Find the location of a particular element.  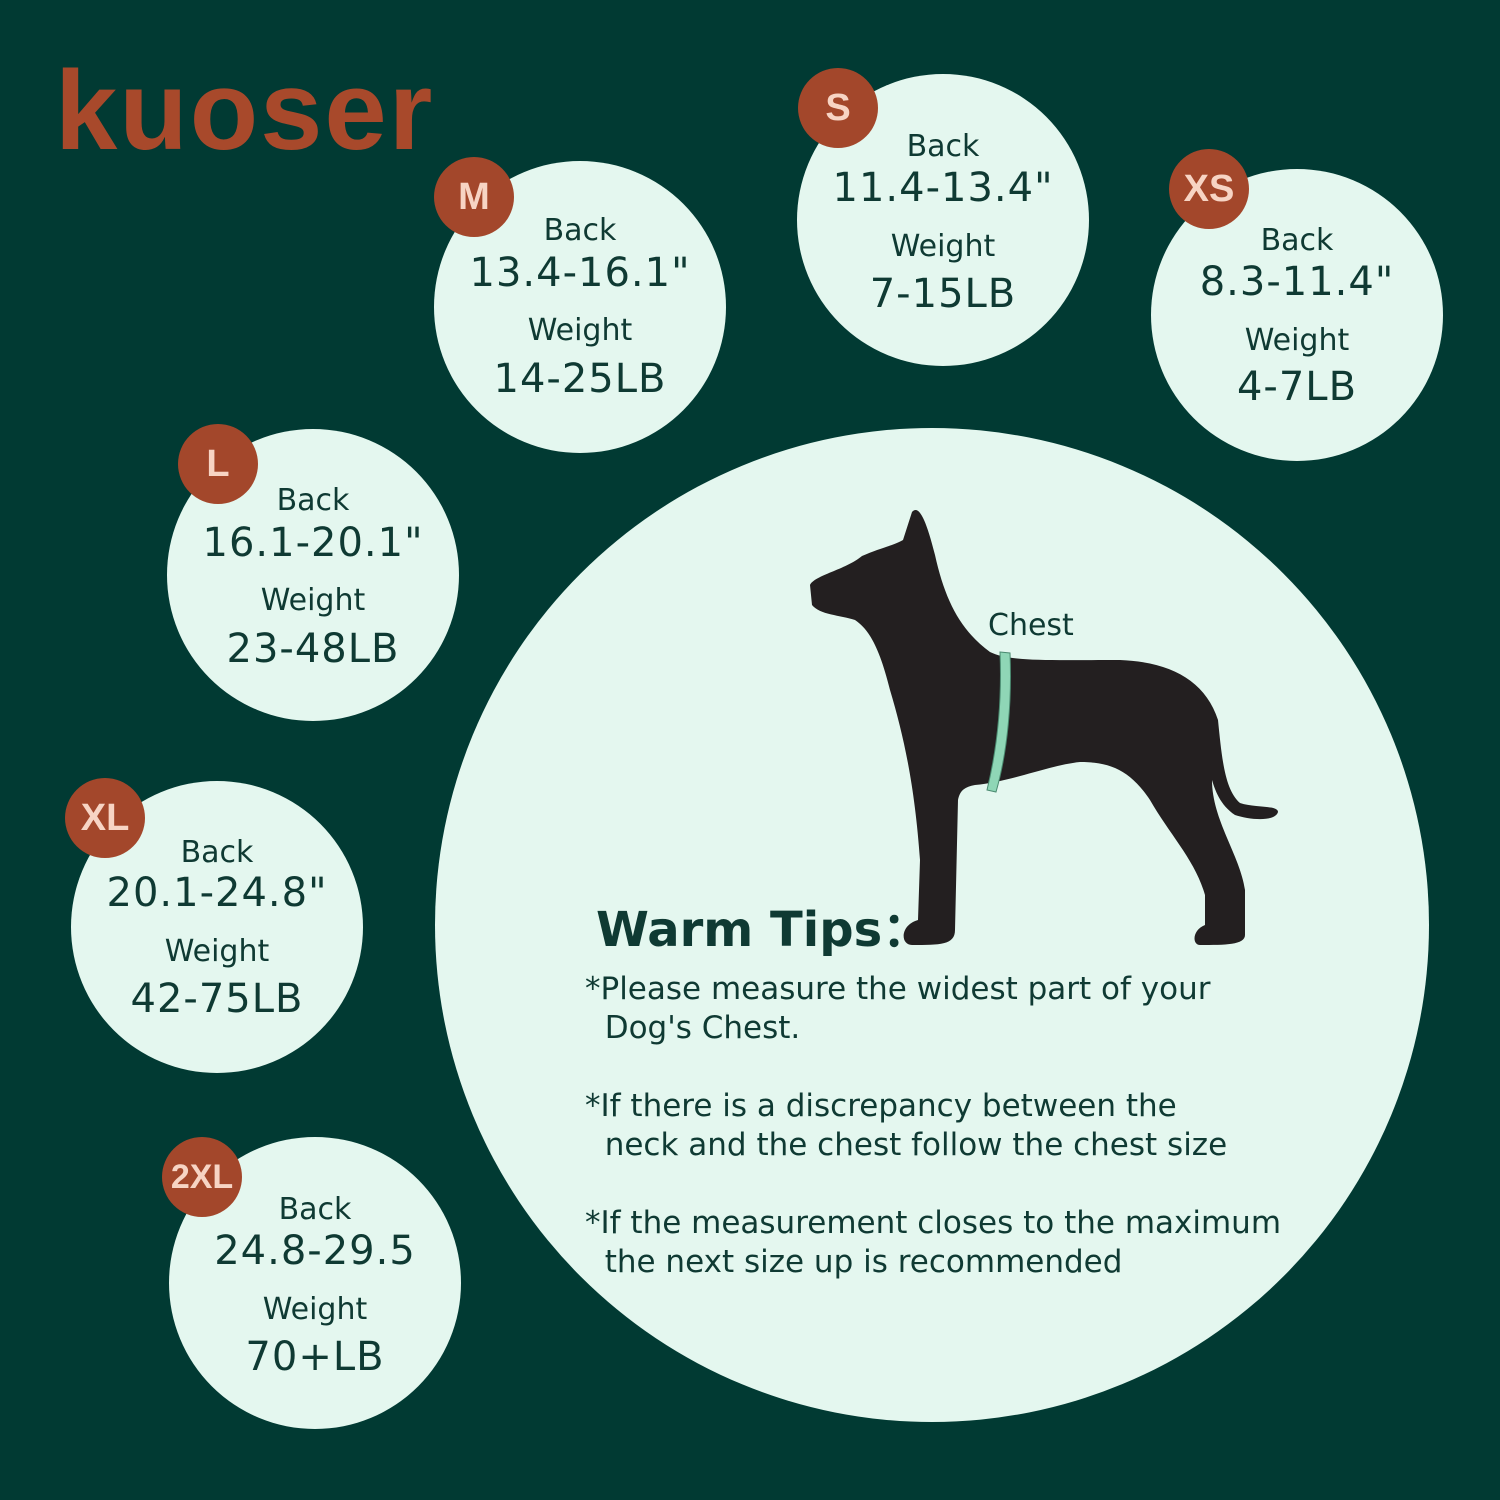

size-badge-xs: XS is located at coordinates (1209, 189).